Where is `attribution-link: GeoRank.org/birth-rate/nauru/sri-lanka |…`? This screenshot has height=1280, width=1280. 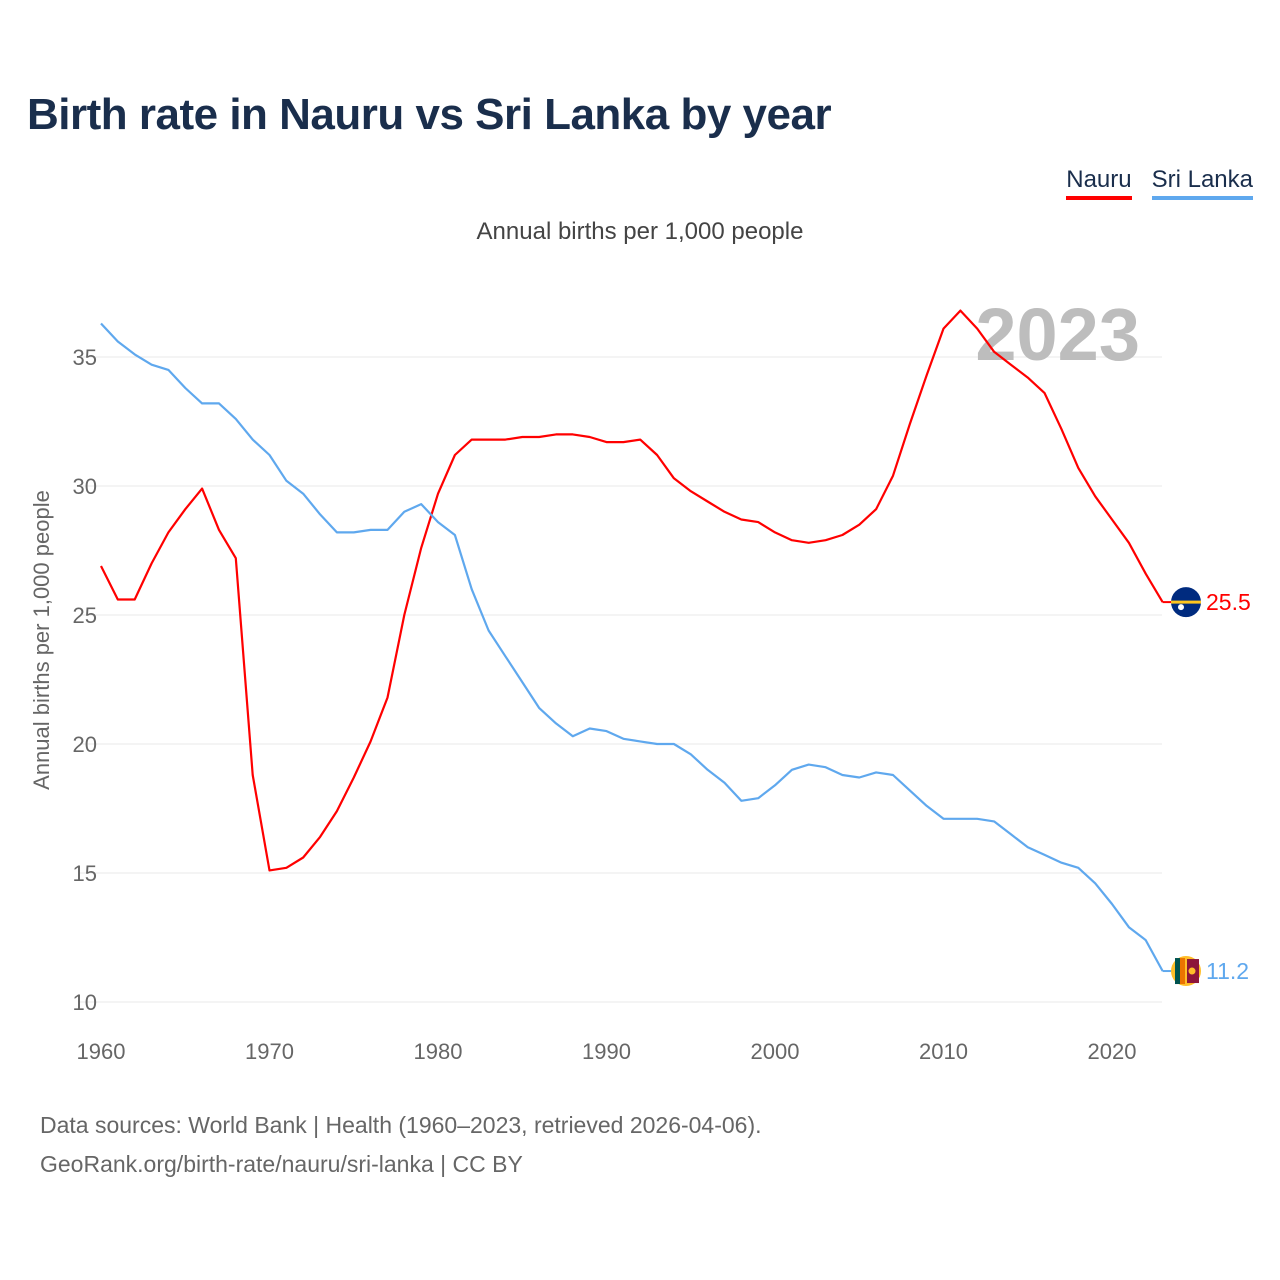 attribution-link: GeoRank.org/birth-rate/nauru/sri-lanka |… is located at coordinates (281, 1164).